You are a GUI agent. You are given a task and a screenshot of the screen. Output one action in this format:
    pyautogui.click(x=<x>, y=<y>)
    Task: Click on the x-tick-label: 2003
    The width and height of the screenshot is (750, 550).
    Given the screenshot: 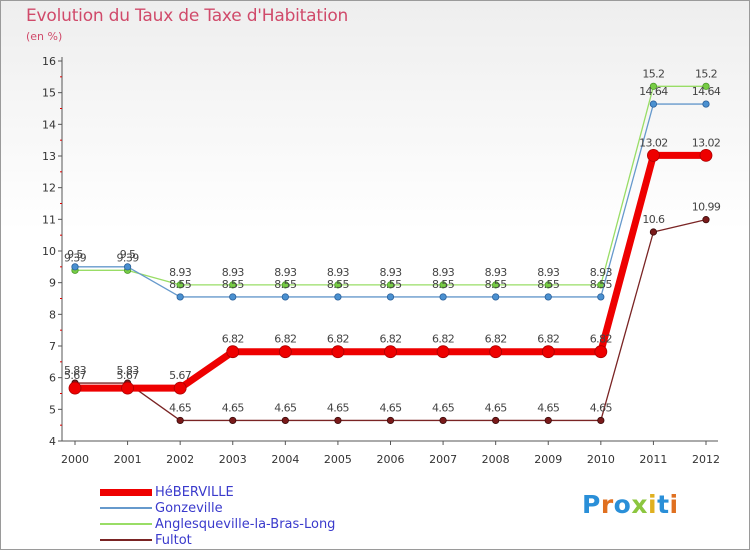 What is the action you would take?
    pyautogui.click(x=233, y=459)
    